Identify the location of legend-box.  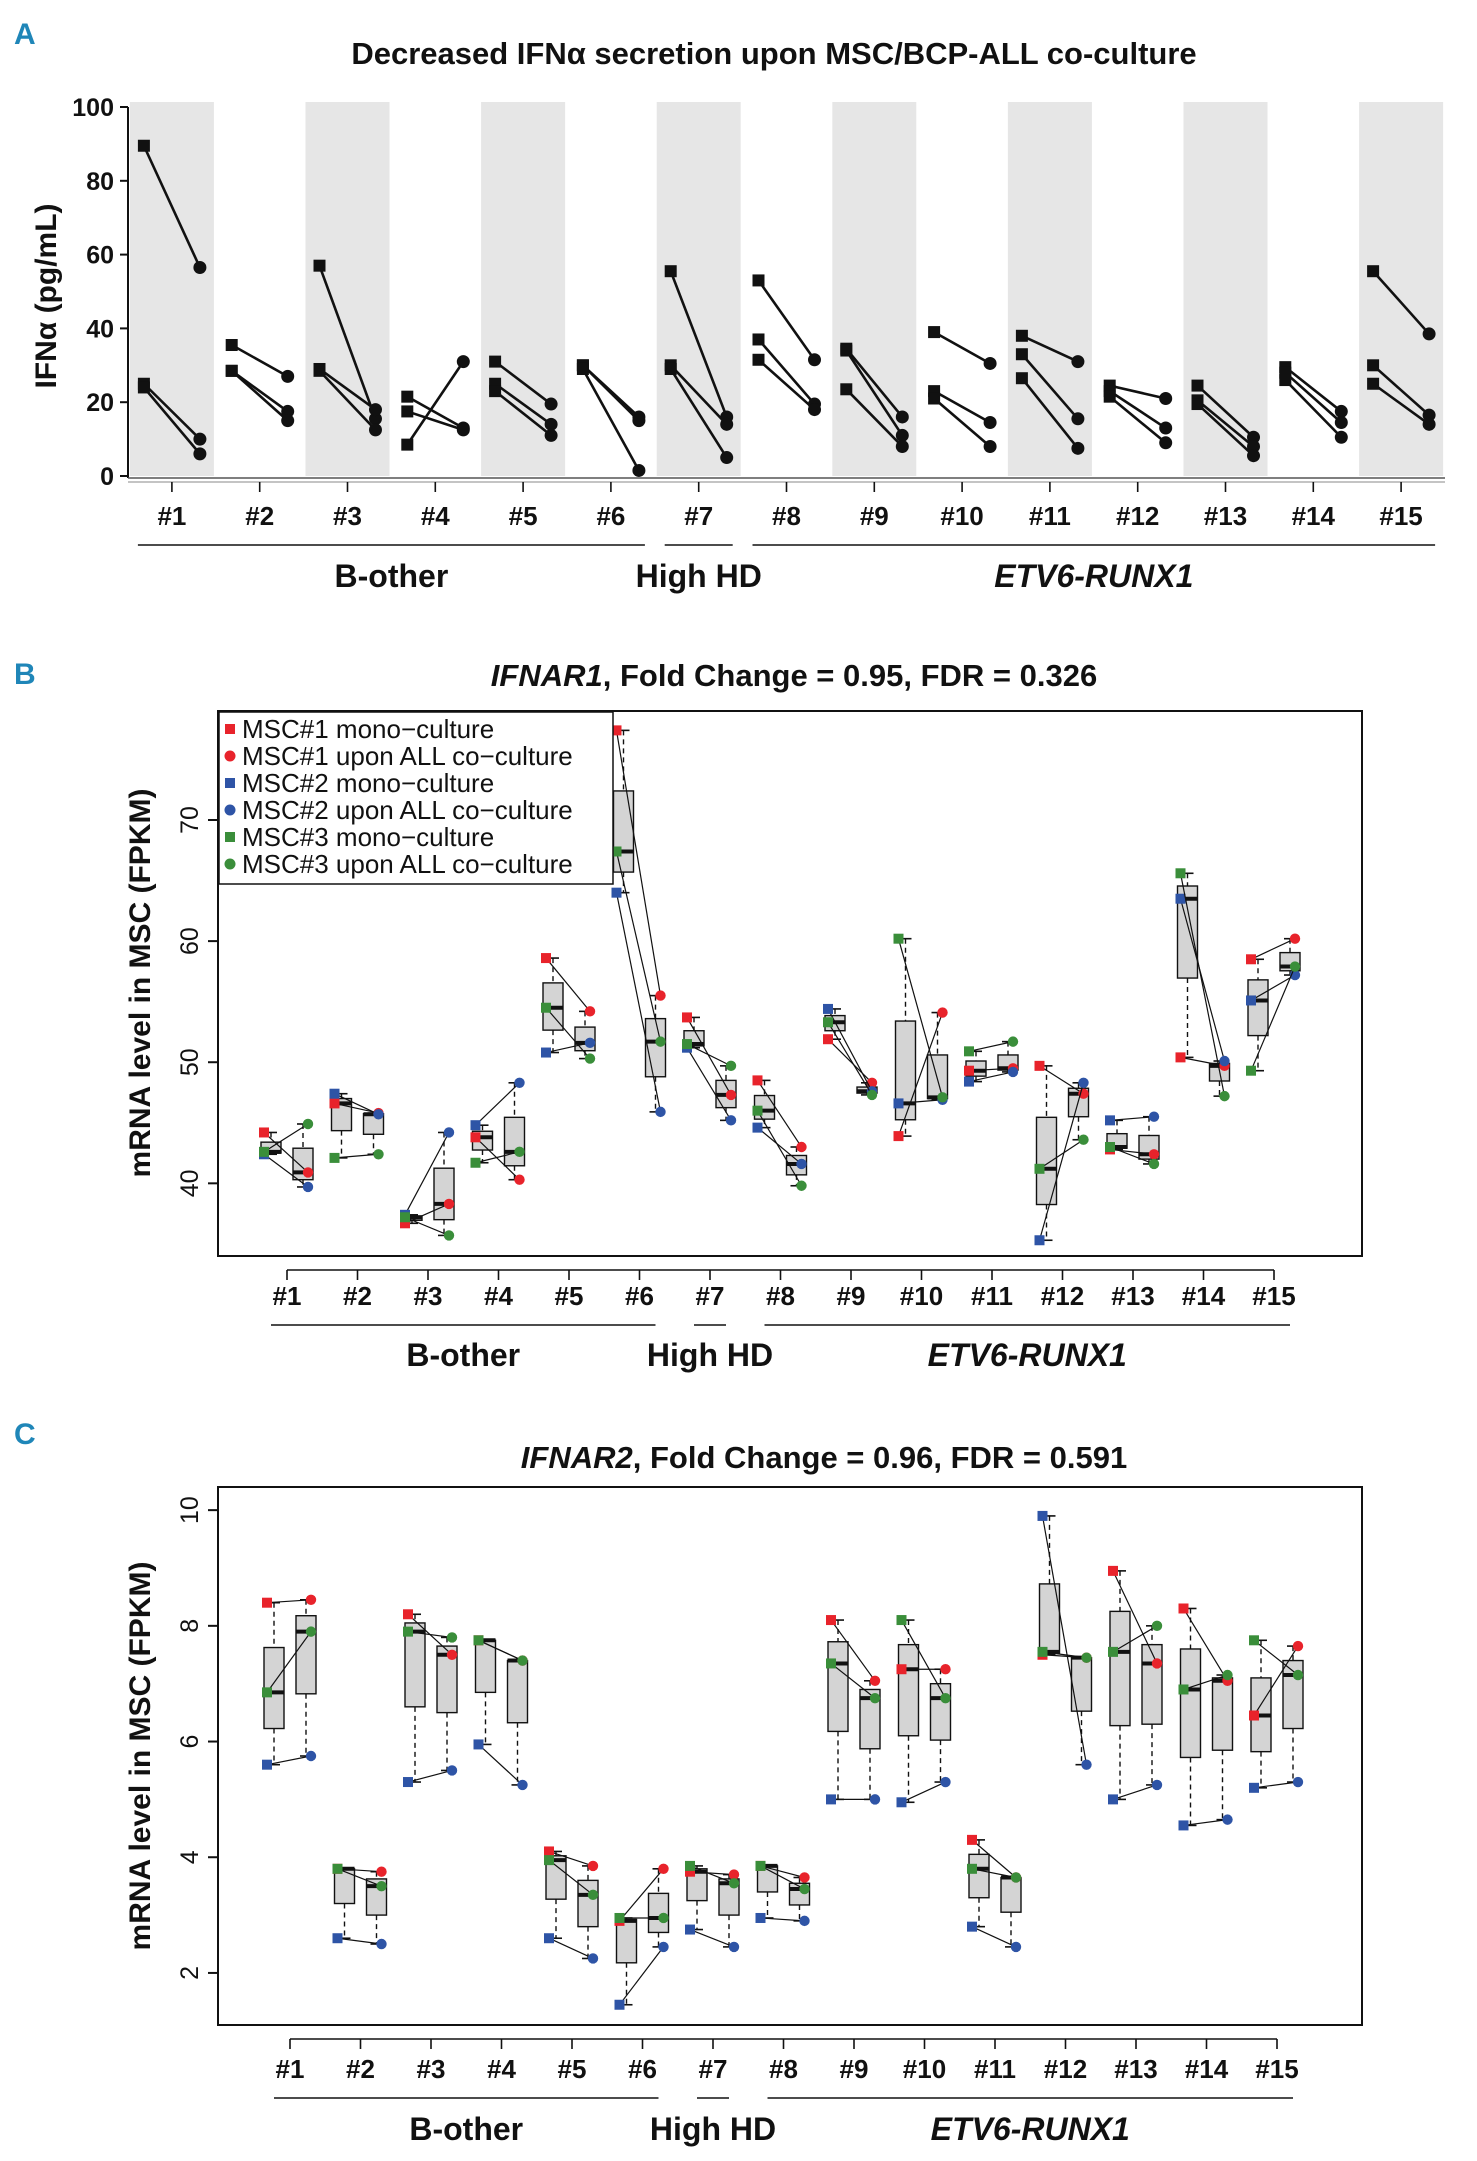
(416, 798).